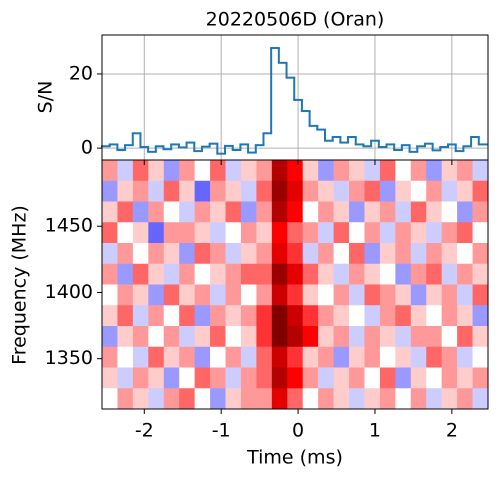  I want to click on y-tick-label: 1400, so click(69, 292).